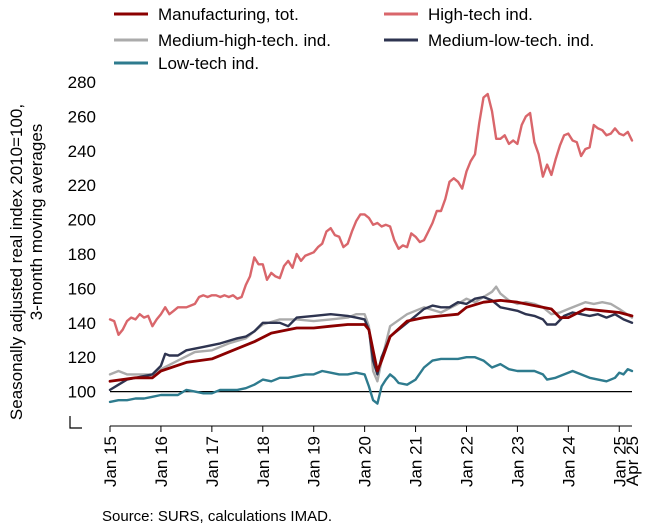 The height and width of the screenshot is (532, 650). What do you see at coordinates (217, 516) in the screenshot?
I see `source-note: Source: SURS, calculations IMAD.` at bounding box center [217, 516].